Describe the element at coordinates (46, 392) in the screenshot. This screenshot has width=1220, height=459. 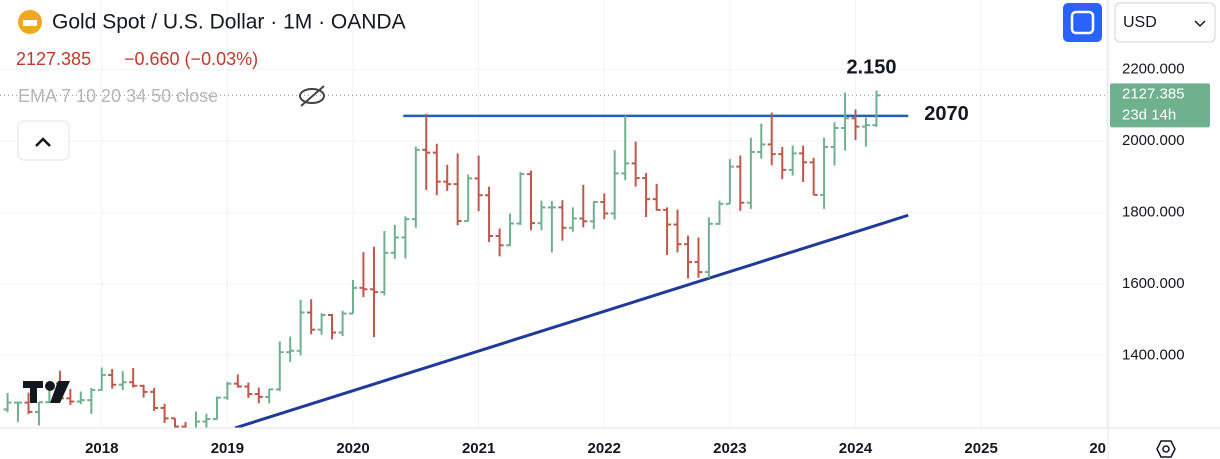
I see `tv-logo` at that location.